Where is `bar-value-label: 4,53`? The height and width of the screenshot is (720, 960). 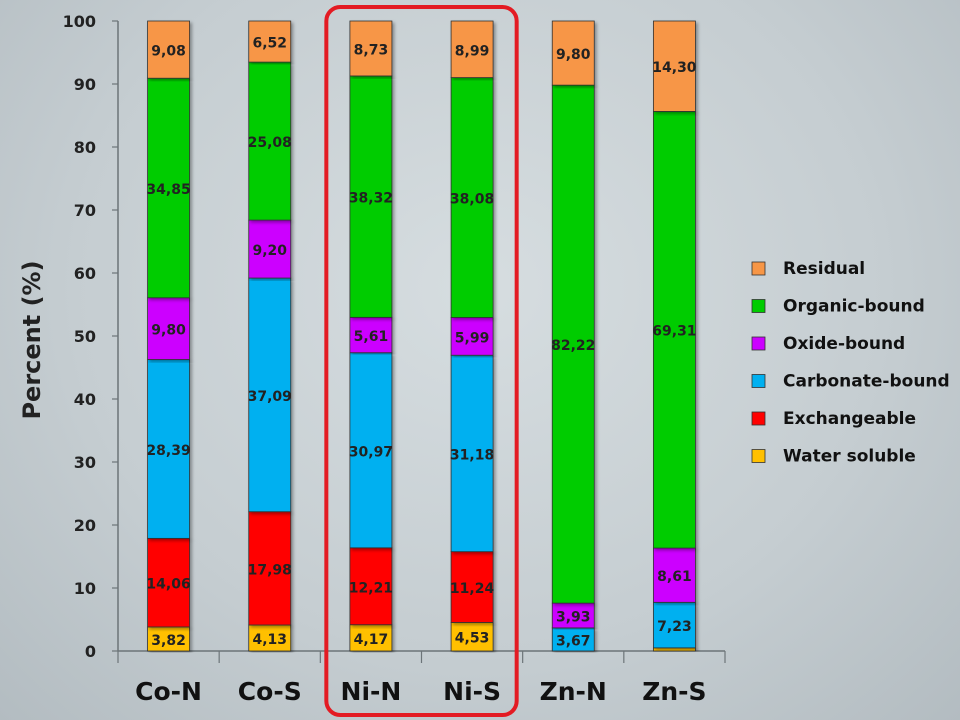
bar-value-label: 4,53 is located at coordinates (472, 639).